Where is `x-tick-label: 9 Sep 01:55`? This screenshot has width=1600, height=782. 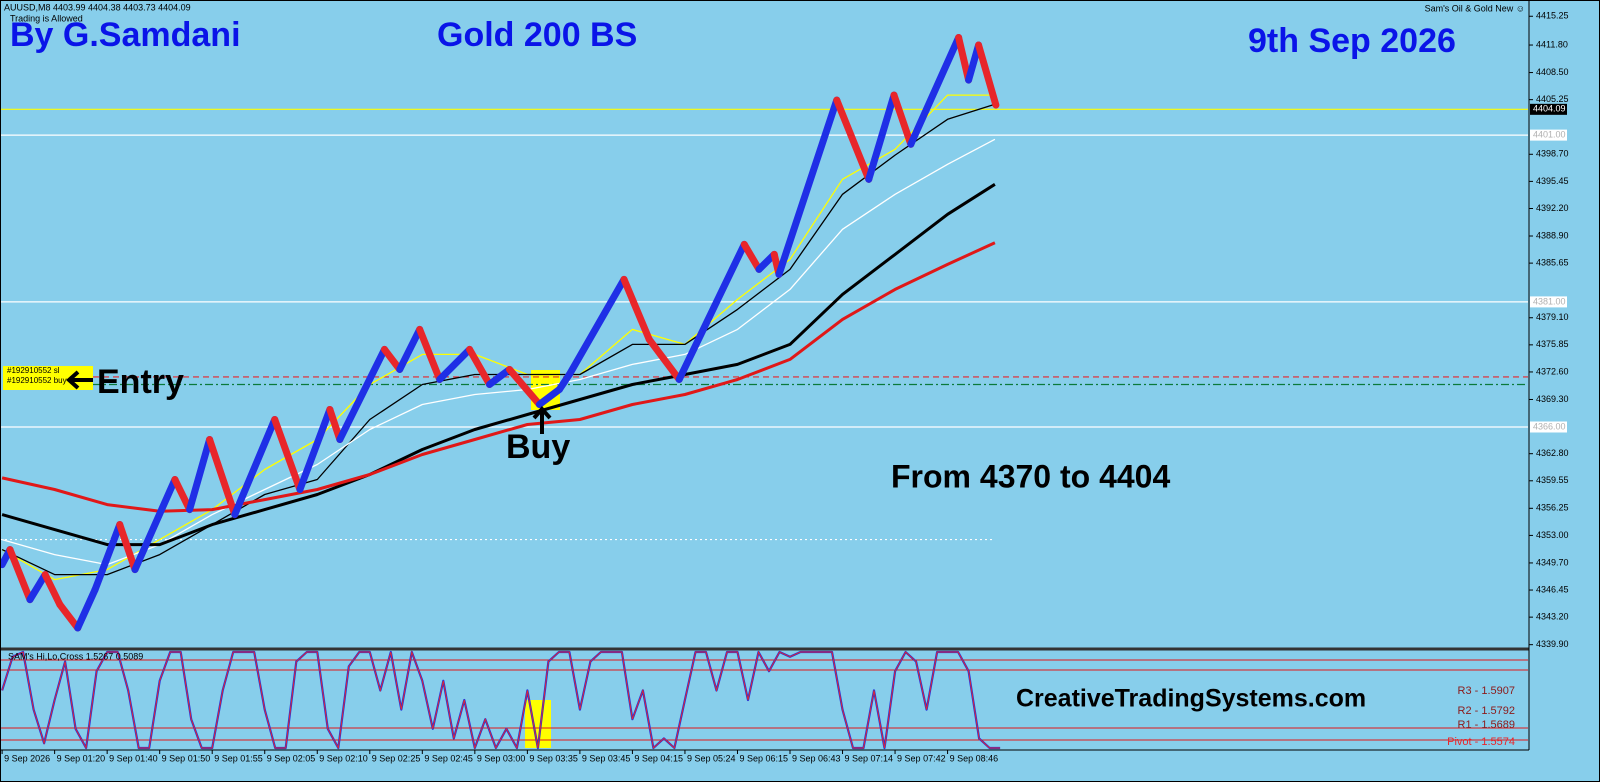
x-tick-label: 9 Sep 01:55 is located at coordinates (238, 758).